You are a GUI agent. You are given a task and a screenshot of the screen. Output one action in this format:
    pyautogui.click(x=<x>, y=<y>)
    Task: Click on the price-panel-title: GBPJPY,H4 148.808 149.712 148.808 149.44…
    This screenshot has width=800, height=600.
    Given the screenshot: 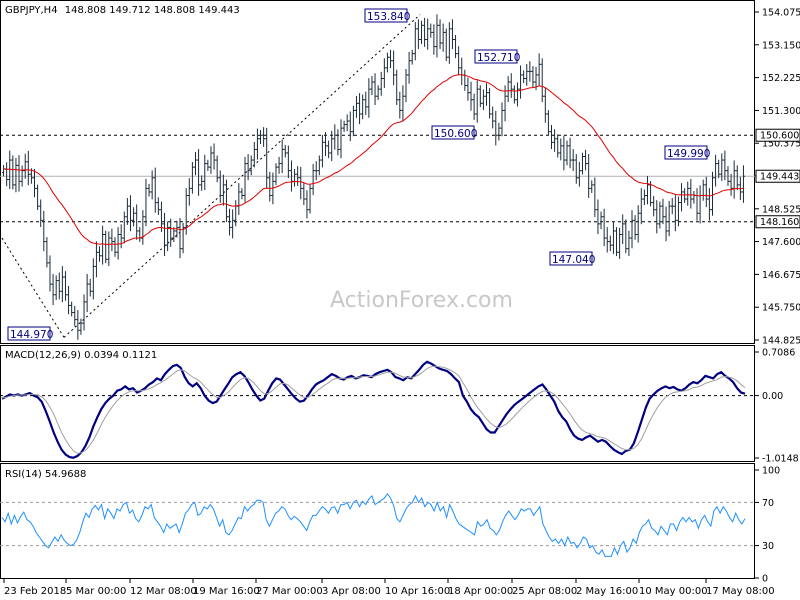 What is the action you would take?
    pyautogui.click(x=122, y=10)
    